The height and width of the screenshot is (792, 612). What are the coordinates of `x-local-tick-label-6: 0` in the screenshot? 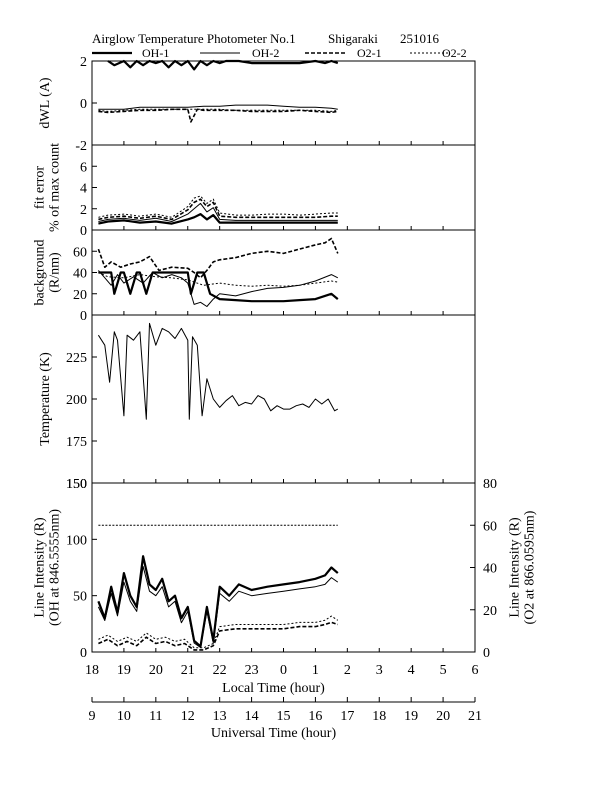 It's located at (283, 670).